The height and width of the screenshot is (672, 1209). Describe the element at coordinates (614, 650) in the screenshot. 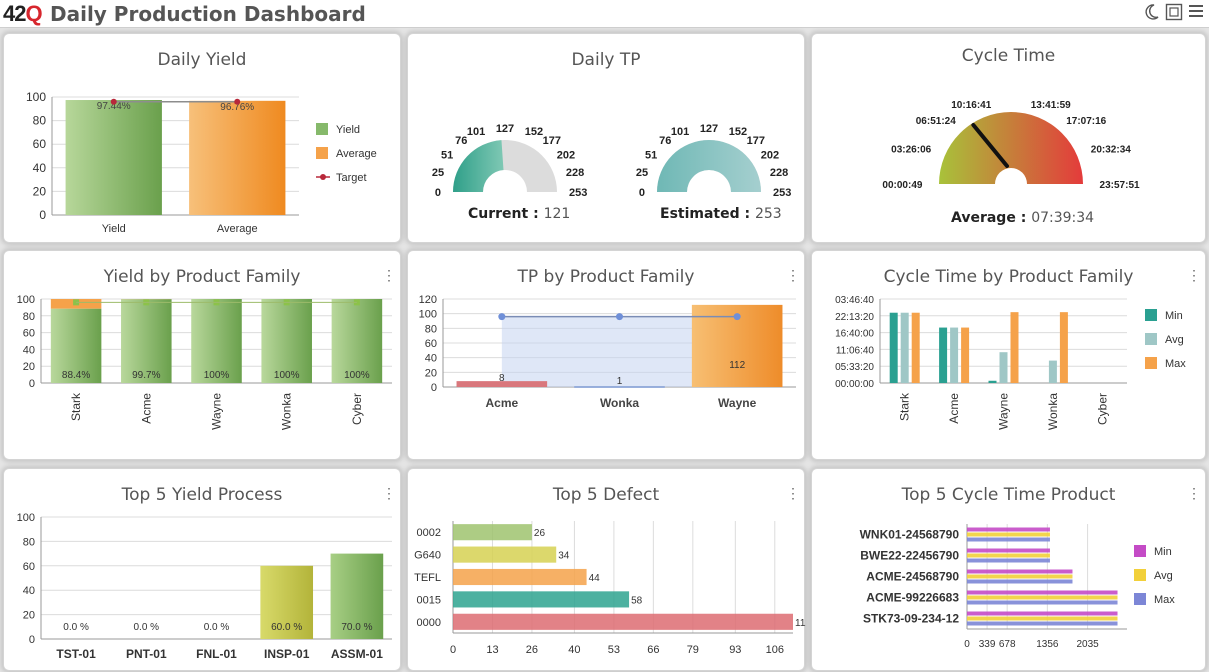

I see `top5-defect-x-tick: 53` at that location.